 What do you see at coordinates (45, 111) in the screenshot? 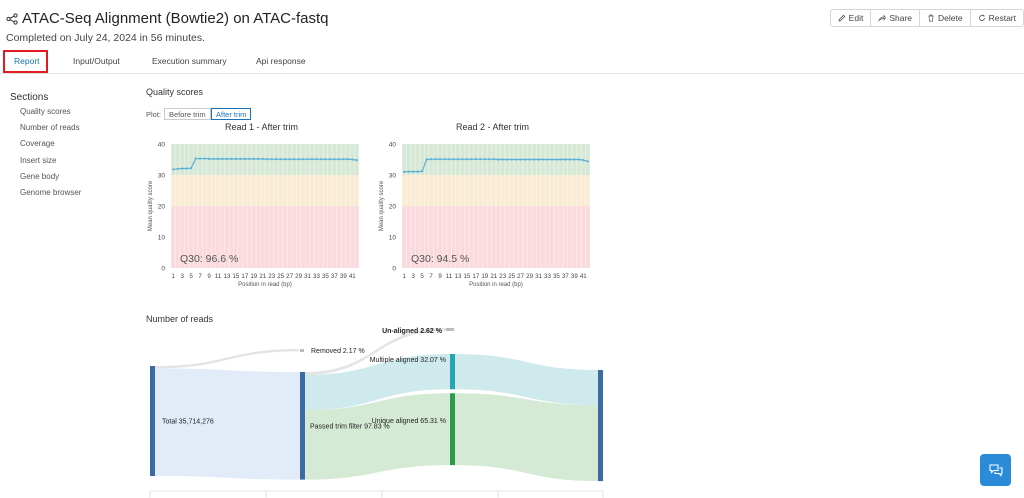
I see `sidebar-item-quality-scores: Quality scores` at bounding box center [45, 111].